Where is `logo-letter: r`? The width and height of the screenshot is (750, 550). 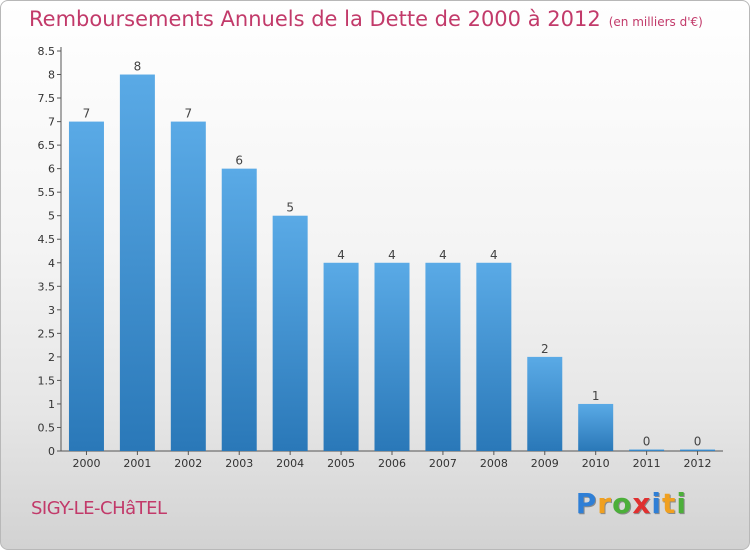 logo-letter: r is located at coordinates (605, 503).